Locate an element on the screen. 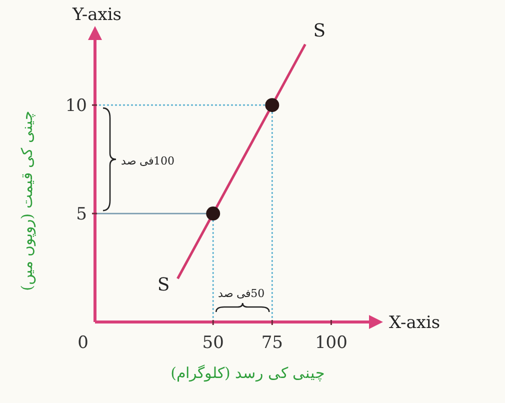 The width and height of the screenshot is (505, 403). text: X-axis is located at coordinates (414, 323).